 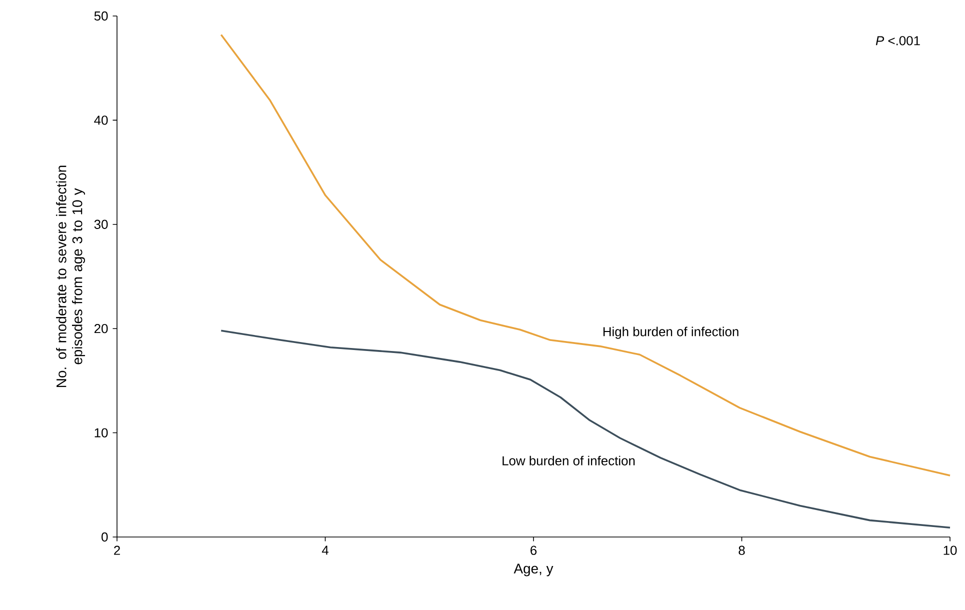 What do you see at coordinates (101, 224) in the screenshot?
I see `y-tick-label: 30` at bounding box center [101, 224].